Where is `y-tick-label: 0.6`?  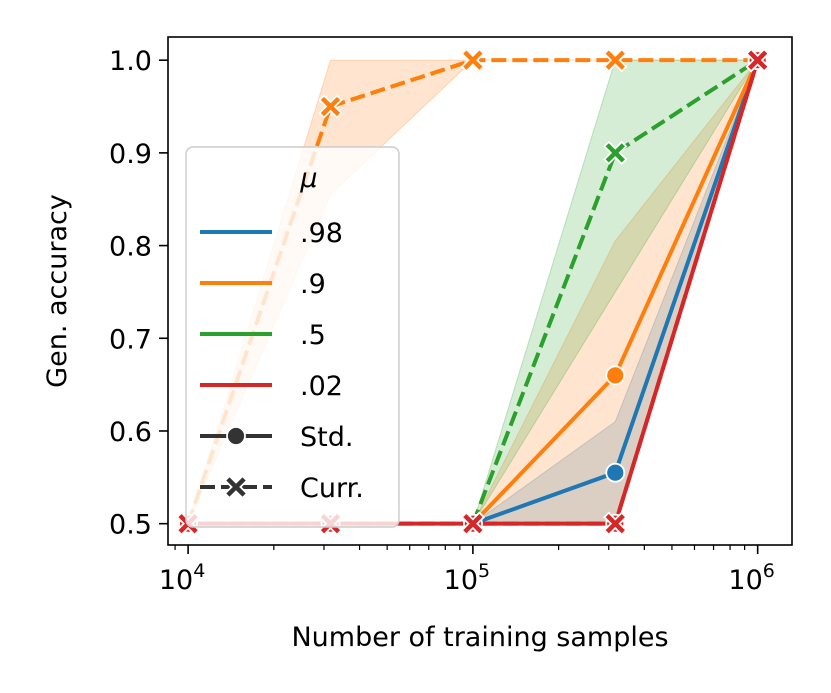
y-tick-label: 0.6 is located at coordinates (130, 432).